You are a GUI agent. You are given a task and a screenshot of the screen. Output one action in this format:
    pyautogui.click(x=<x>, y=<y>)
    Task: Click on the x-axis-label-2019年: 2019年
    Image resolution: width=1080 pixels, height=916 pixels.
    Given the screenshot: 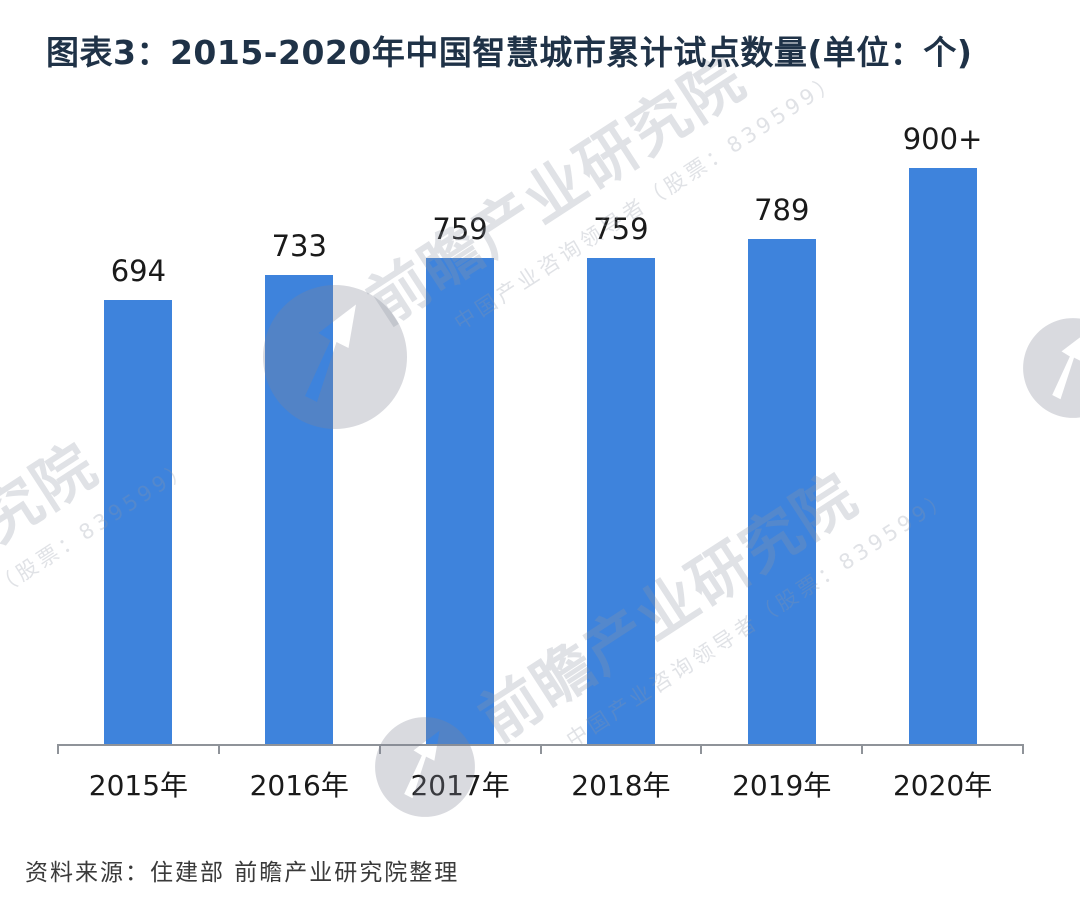 What is the action you would take?
    pyautogui.click(x=782, y=785)
    